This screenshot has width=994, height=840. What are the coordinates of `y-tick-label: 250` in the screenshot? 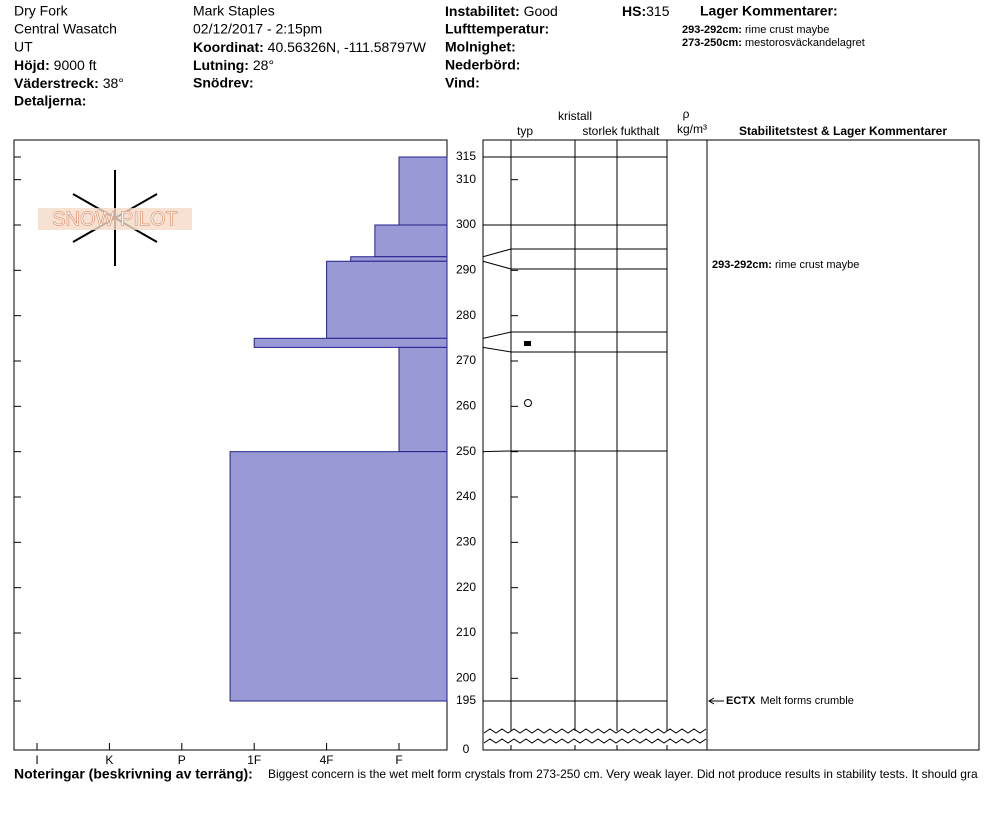 It's located at (466, 451).